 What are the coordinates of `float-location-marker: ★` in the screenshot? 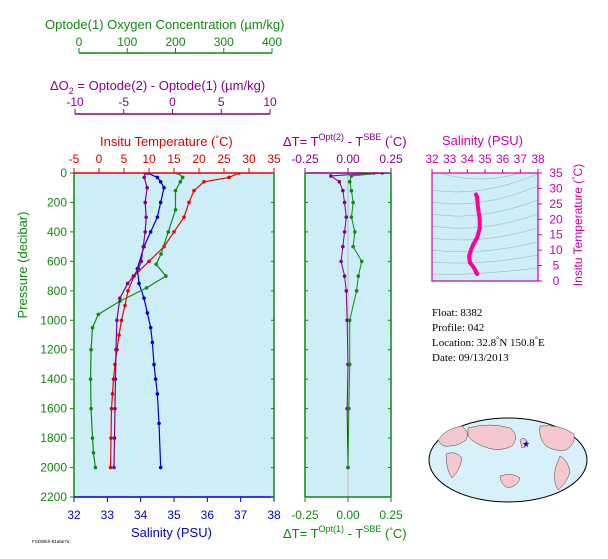 It's located at (526, 444).